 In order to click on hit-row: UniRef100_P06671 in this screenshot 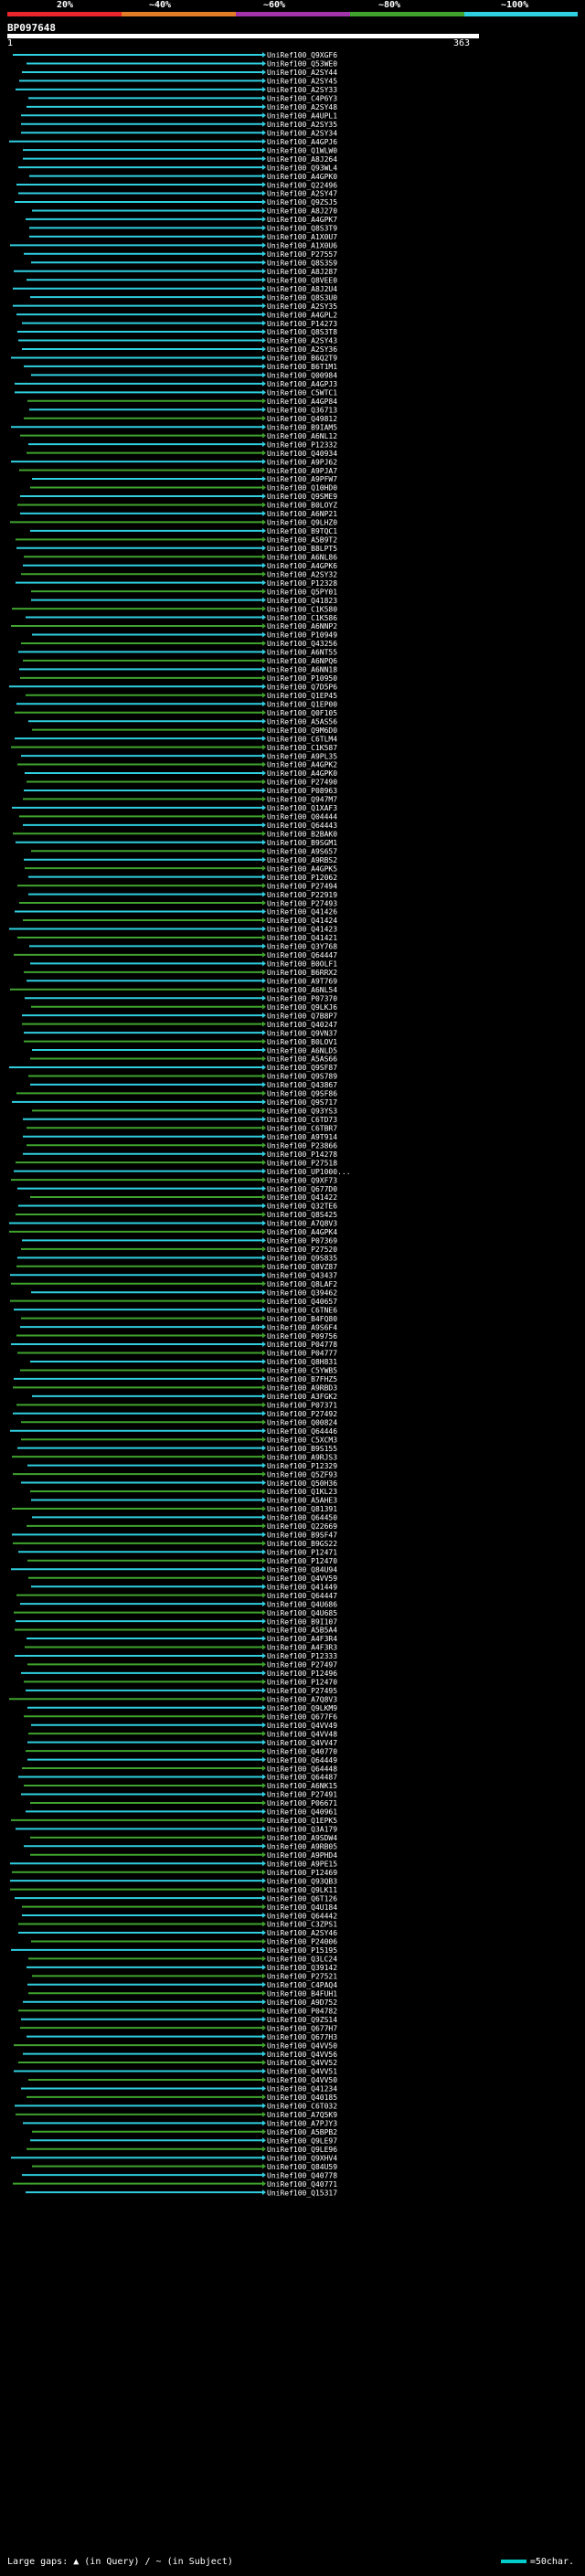, I will do `click(184, 1803)`.